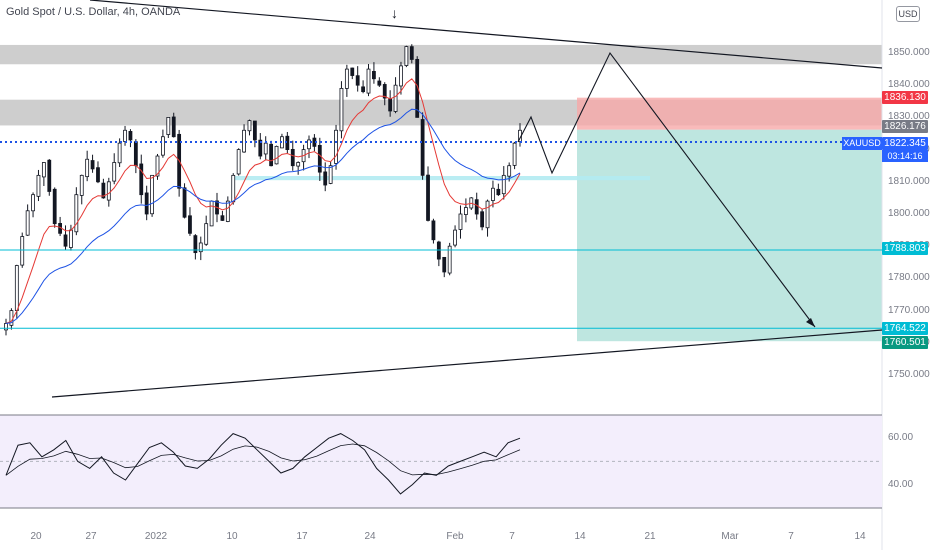  Describe the element at coordinates (455, 536) in the screenshot. I see `x-tick-label: Feb` at that location.